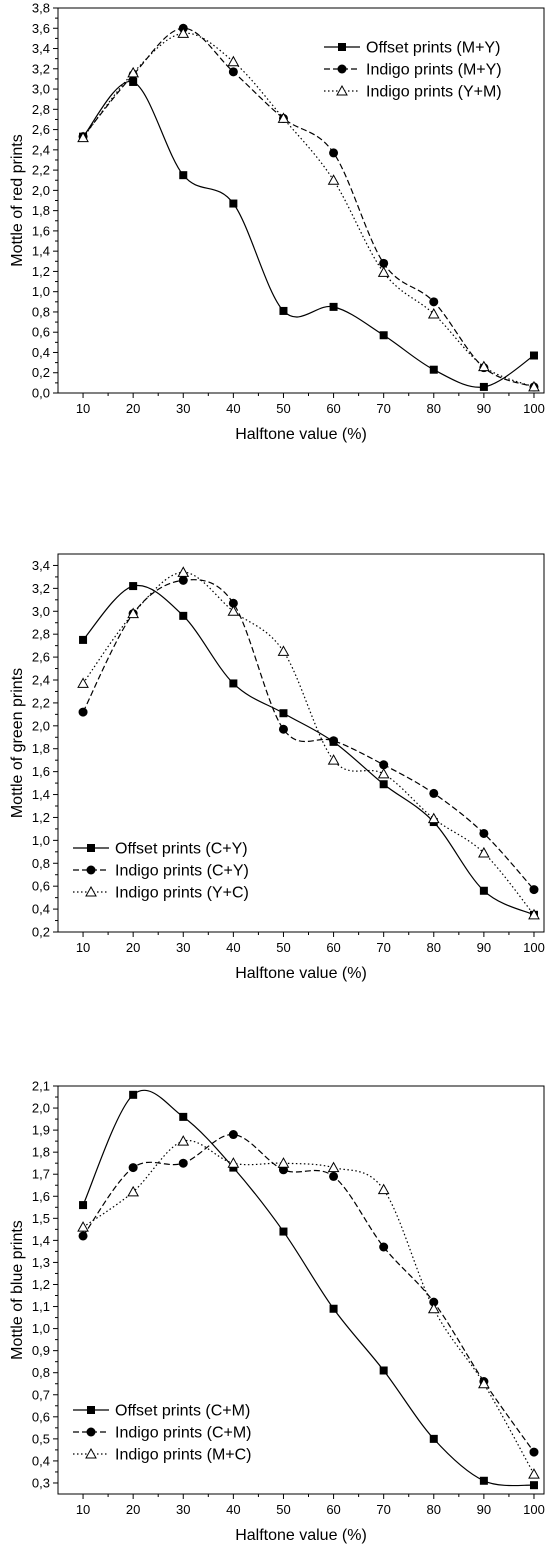 Image resolution: width=550 pixels, height=1548 pixels. I want to click on y-tick-label: 1,5, so click(41, 1218).